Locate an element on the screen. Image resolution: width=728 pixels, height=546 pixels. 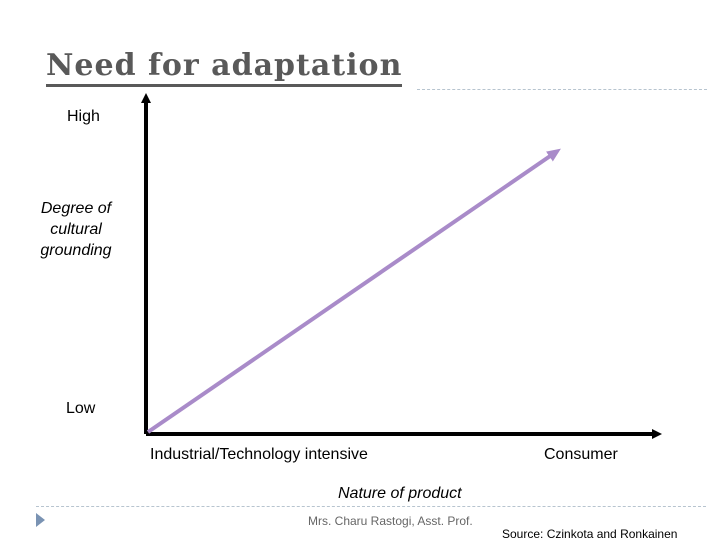
x-axis-left-label: Industrial/Technology intensive is located at coordinates (259, 454).